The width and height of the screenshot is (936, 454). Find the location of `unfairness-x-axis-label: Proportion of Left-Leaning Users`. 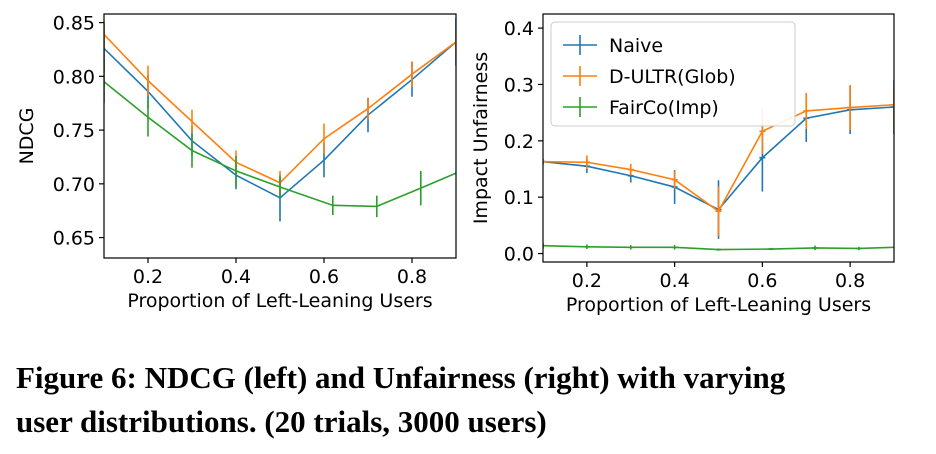

unfairness-x-axis-label: Proportion of Left-Leaning Users is located at coordinates (718, 305).